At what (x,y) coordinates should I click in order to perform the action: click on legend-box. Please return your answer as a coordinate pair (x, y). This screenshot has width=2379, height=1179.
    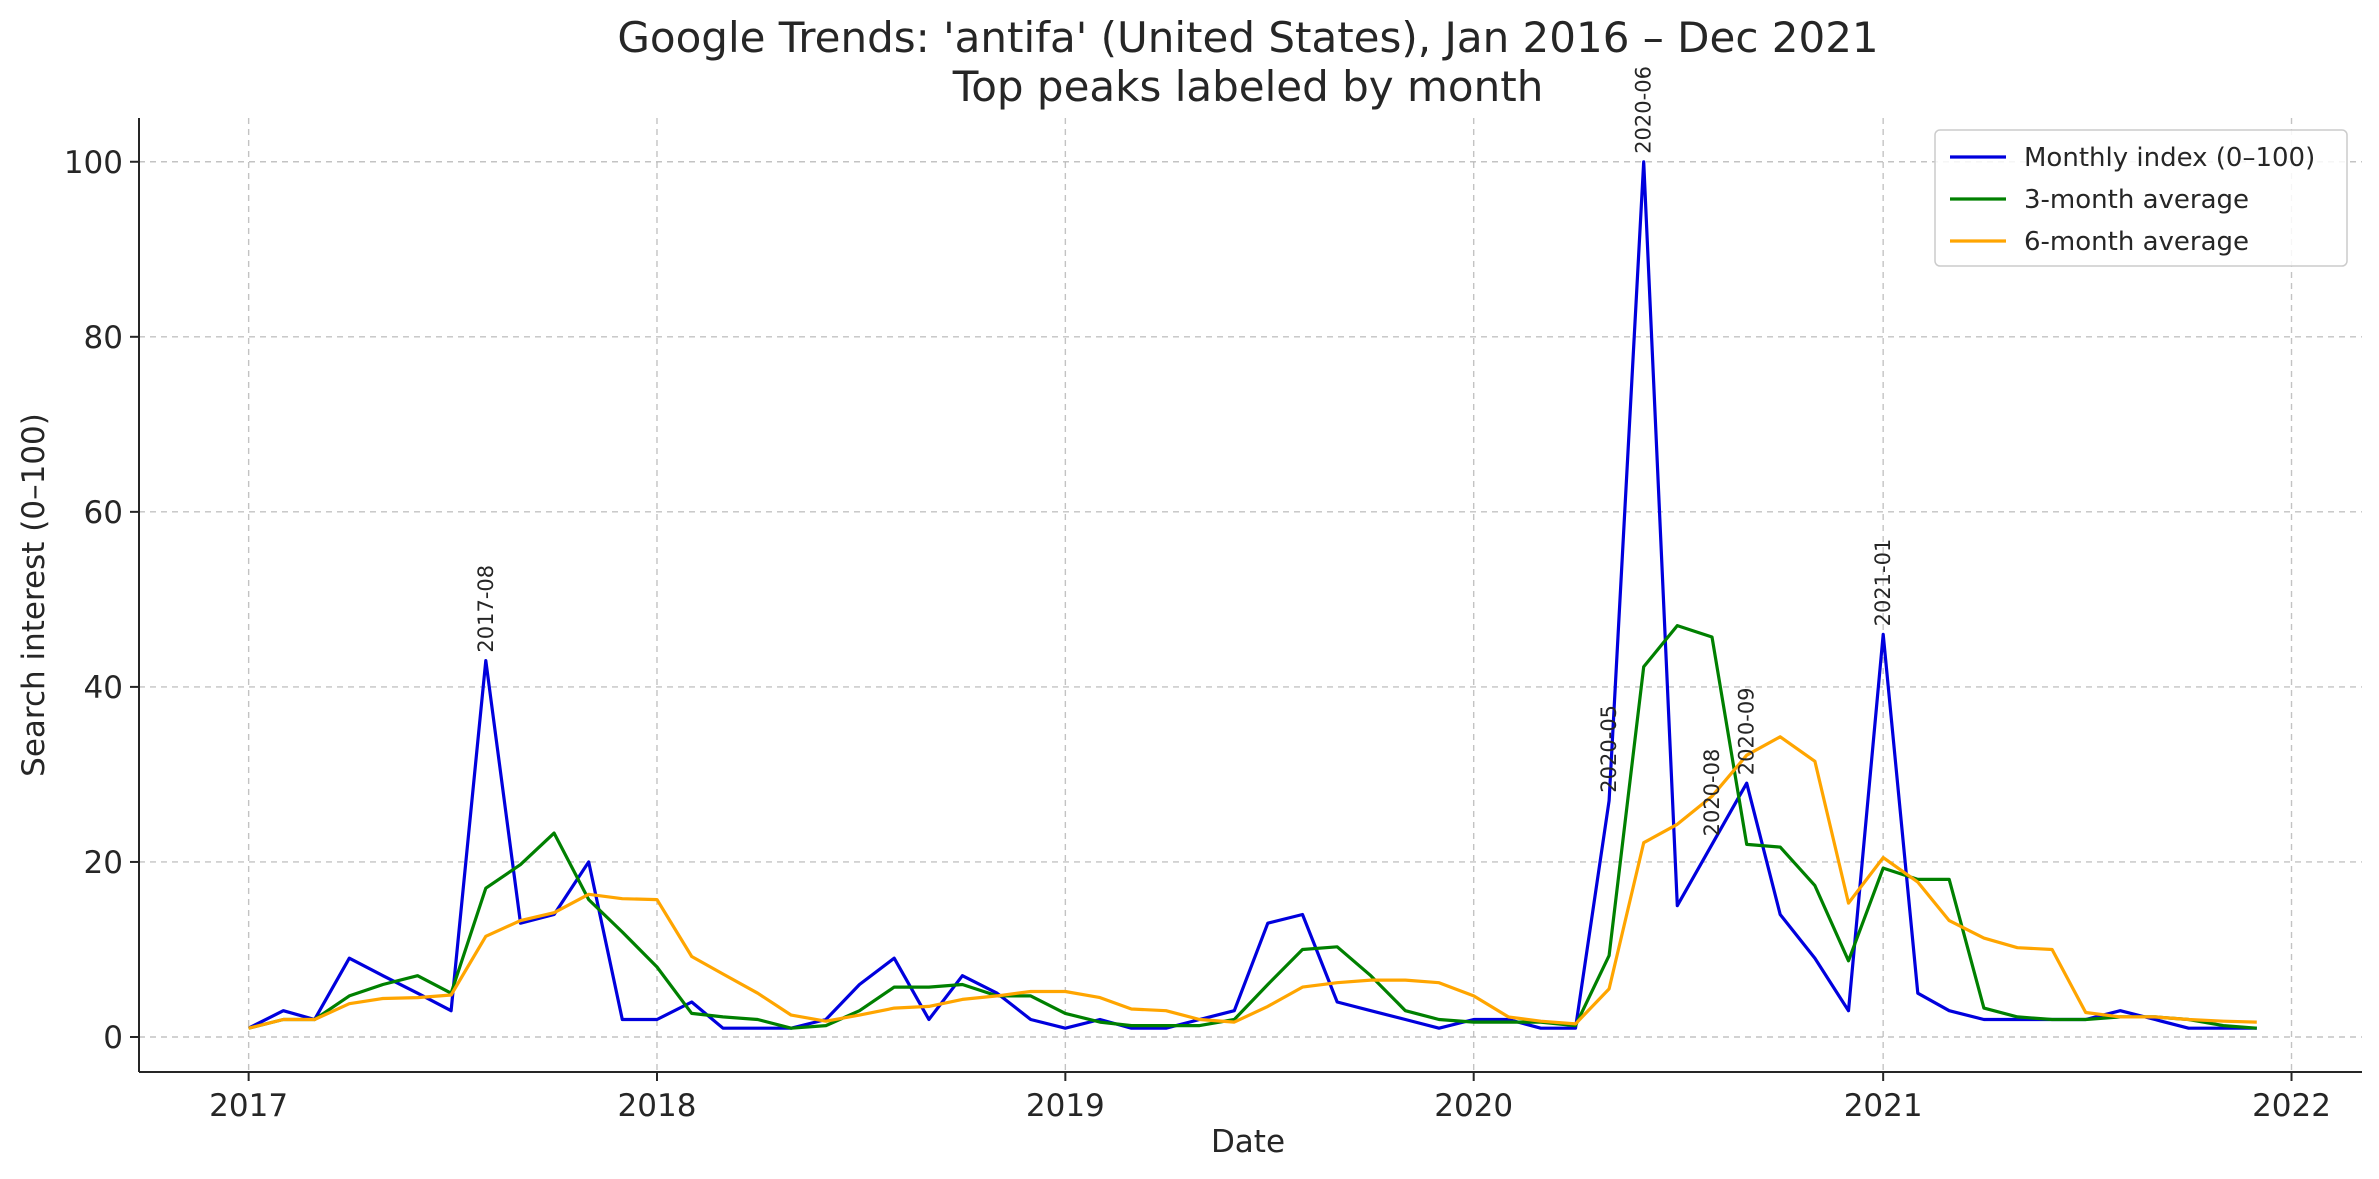
    Looking at the image, I should click on (2141, 198).